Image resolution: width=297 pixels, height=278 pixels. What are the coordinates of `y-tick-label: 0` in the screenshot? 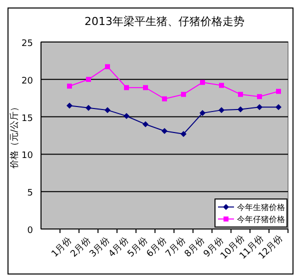 It's located at (30, 231).